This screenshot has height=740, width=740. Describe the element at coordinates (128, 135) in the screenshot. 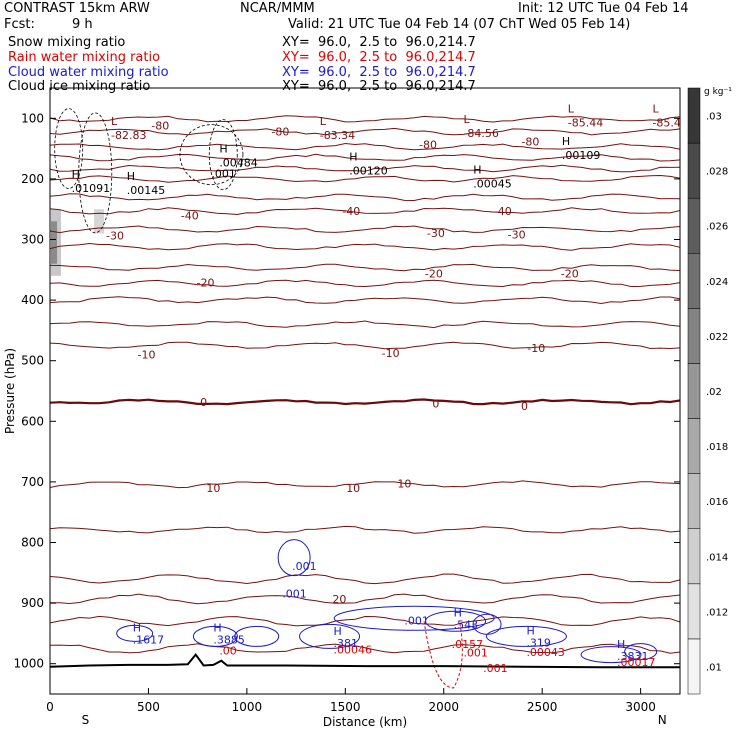

I see `extremum-value: -82.83` at that location.